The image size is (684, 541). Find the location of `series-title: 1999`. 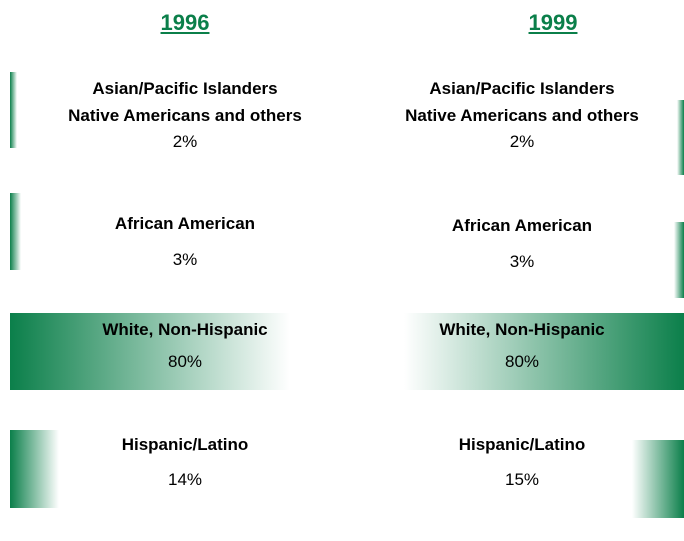

series-title: 1999 is located at coordinates (553, 22).